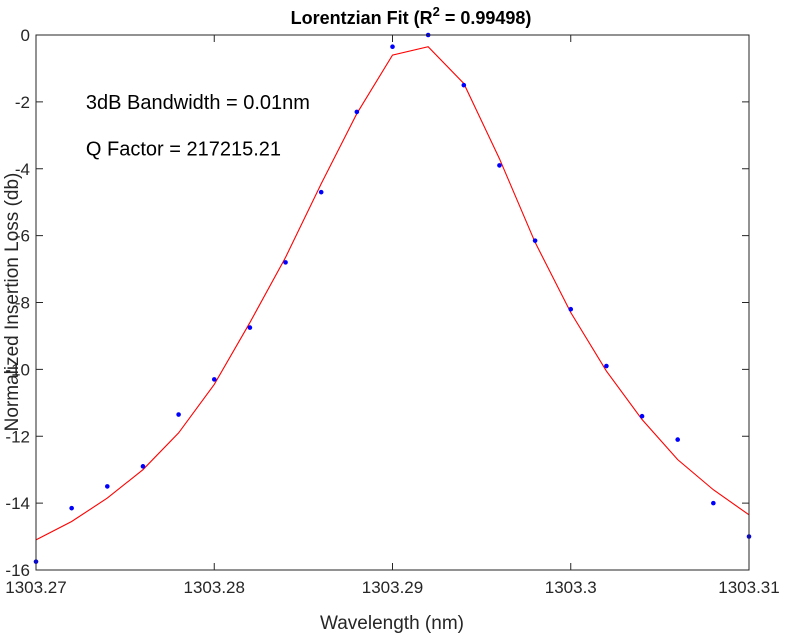 Image resolution: width=785 pixels, height=637 pixels. Describe the element at coordinates (392, 623) in the screenshot. I see `x-axis-label: Wavelength (nm)` at that location.